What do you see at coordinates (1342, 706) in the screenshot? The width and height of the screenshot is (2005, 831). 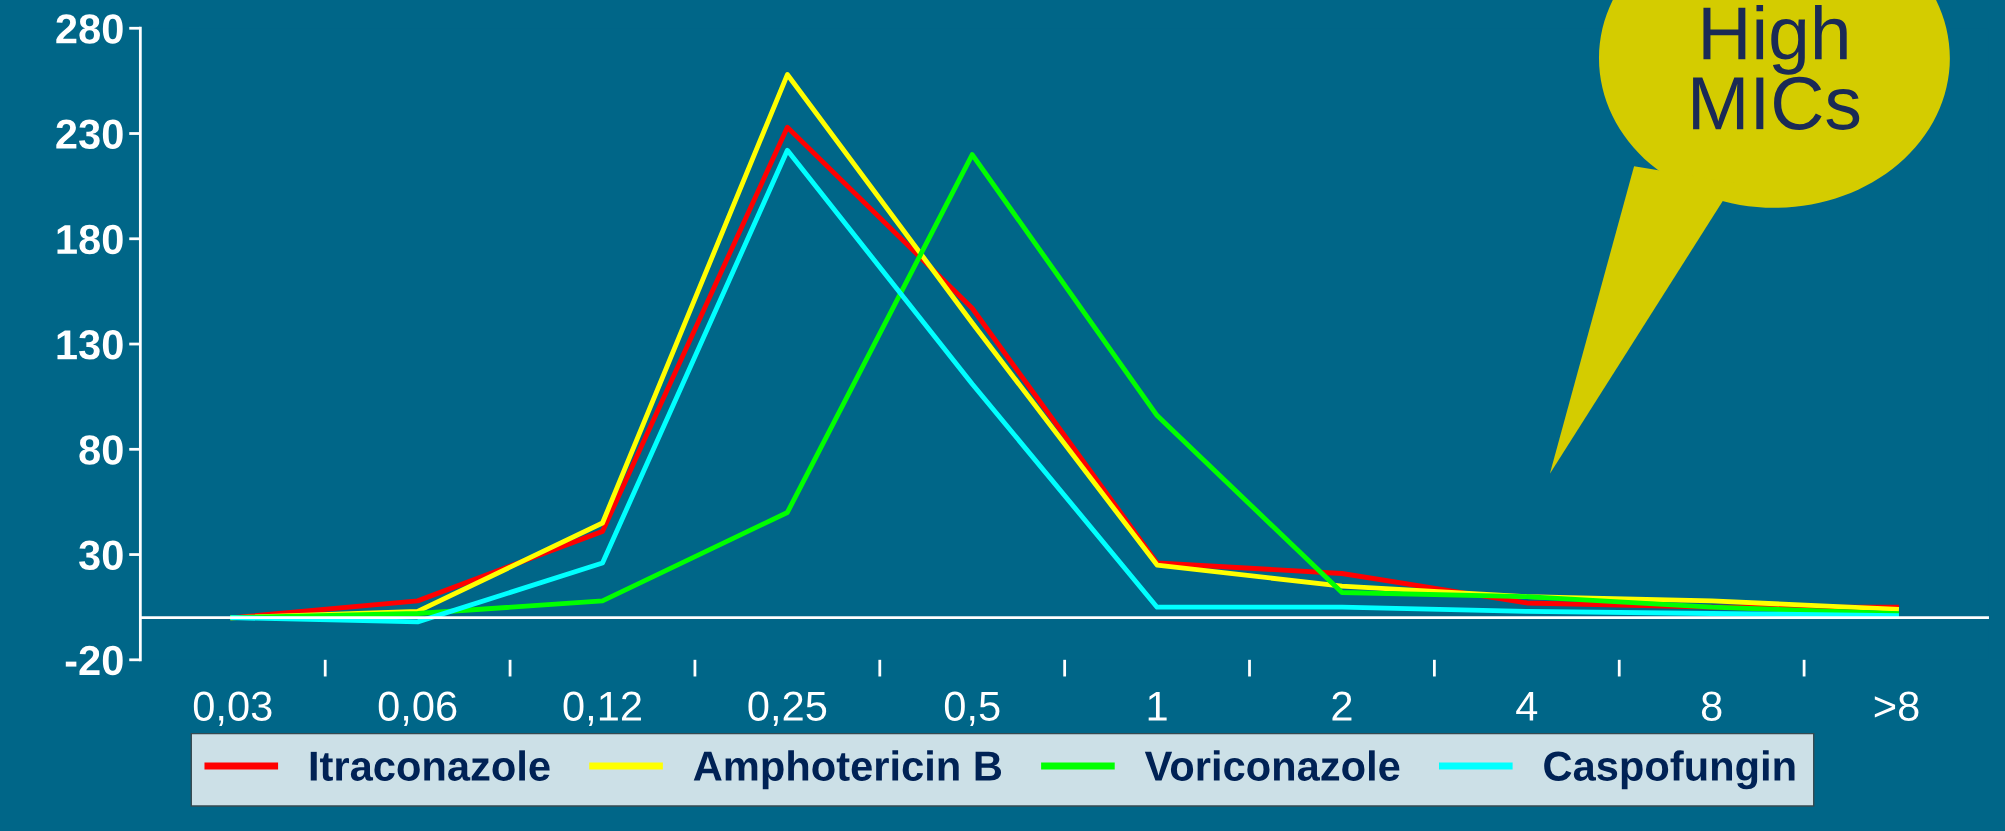 I see `x-tick-label: 2` at bounding box center [1342, 706].